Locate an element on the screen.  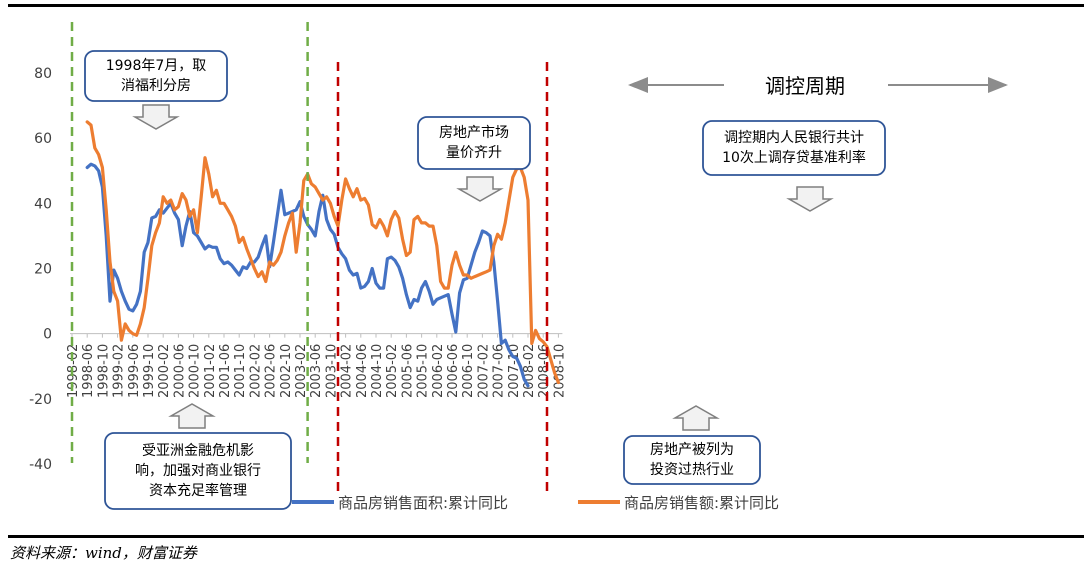
x-tick-label: 2006-02 is located at coordinates (438, 371).